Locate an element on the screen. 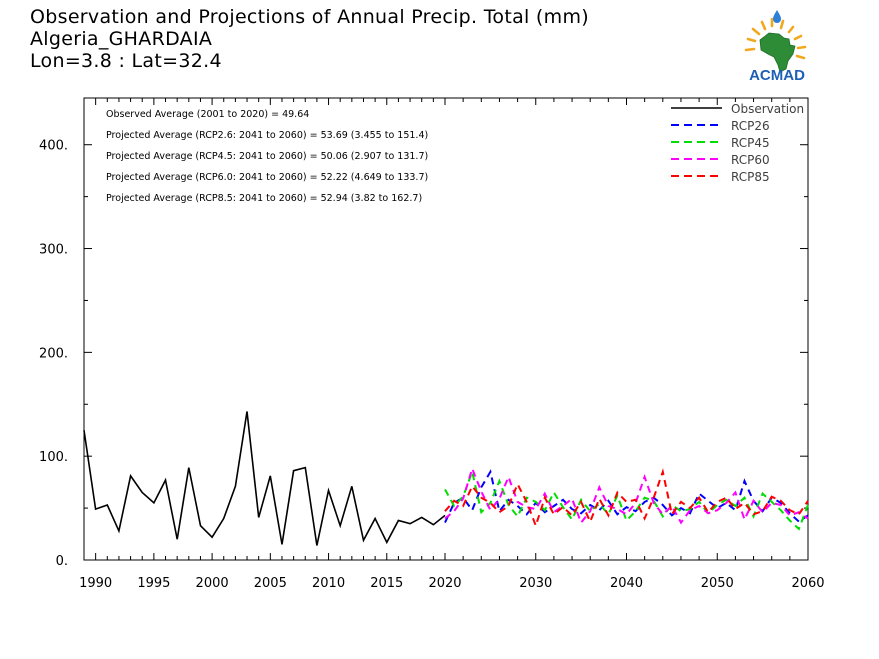 This screenshot has height=659, width=879. acmad-logo: ACMAD is located at coordinates (777, 46).